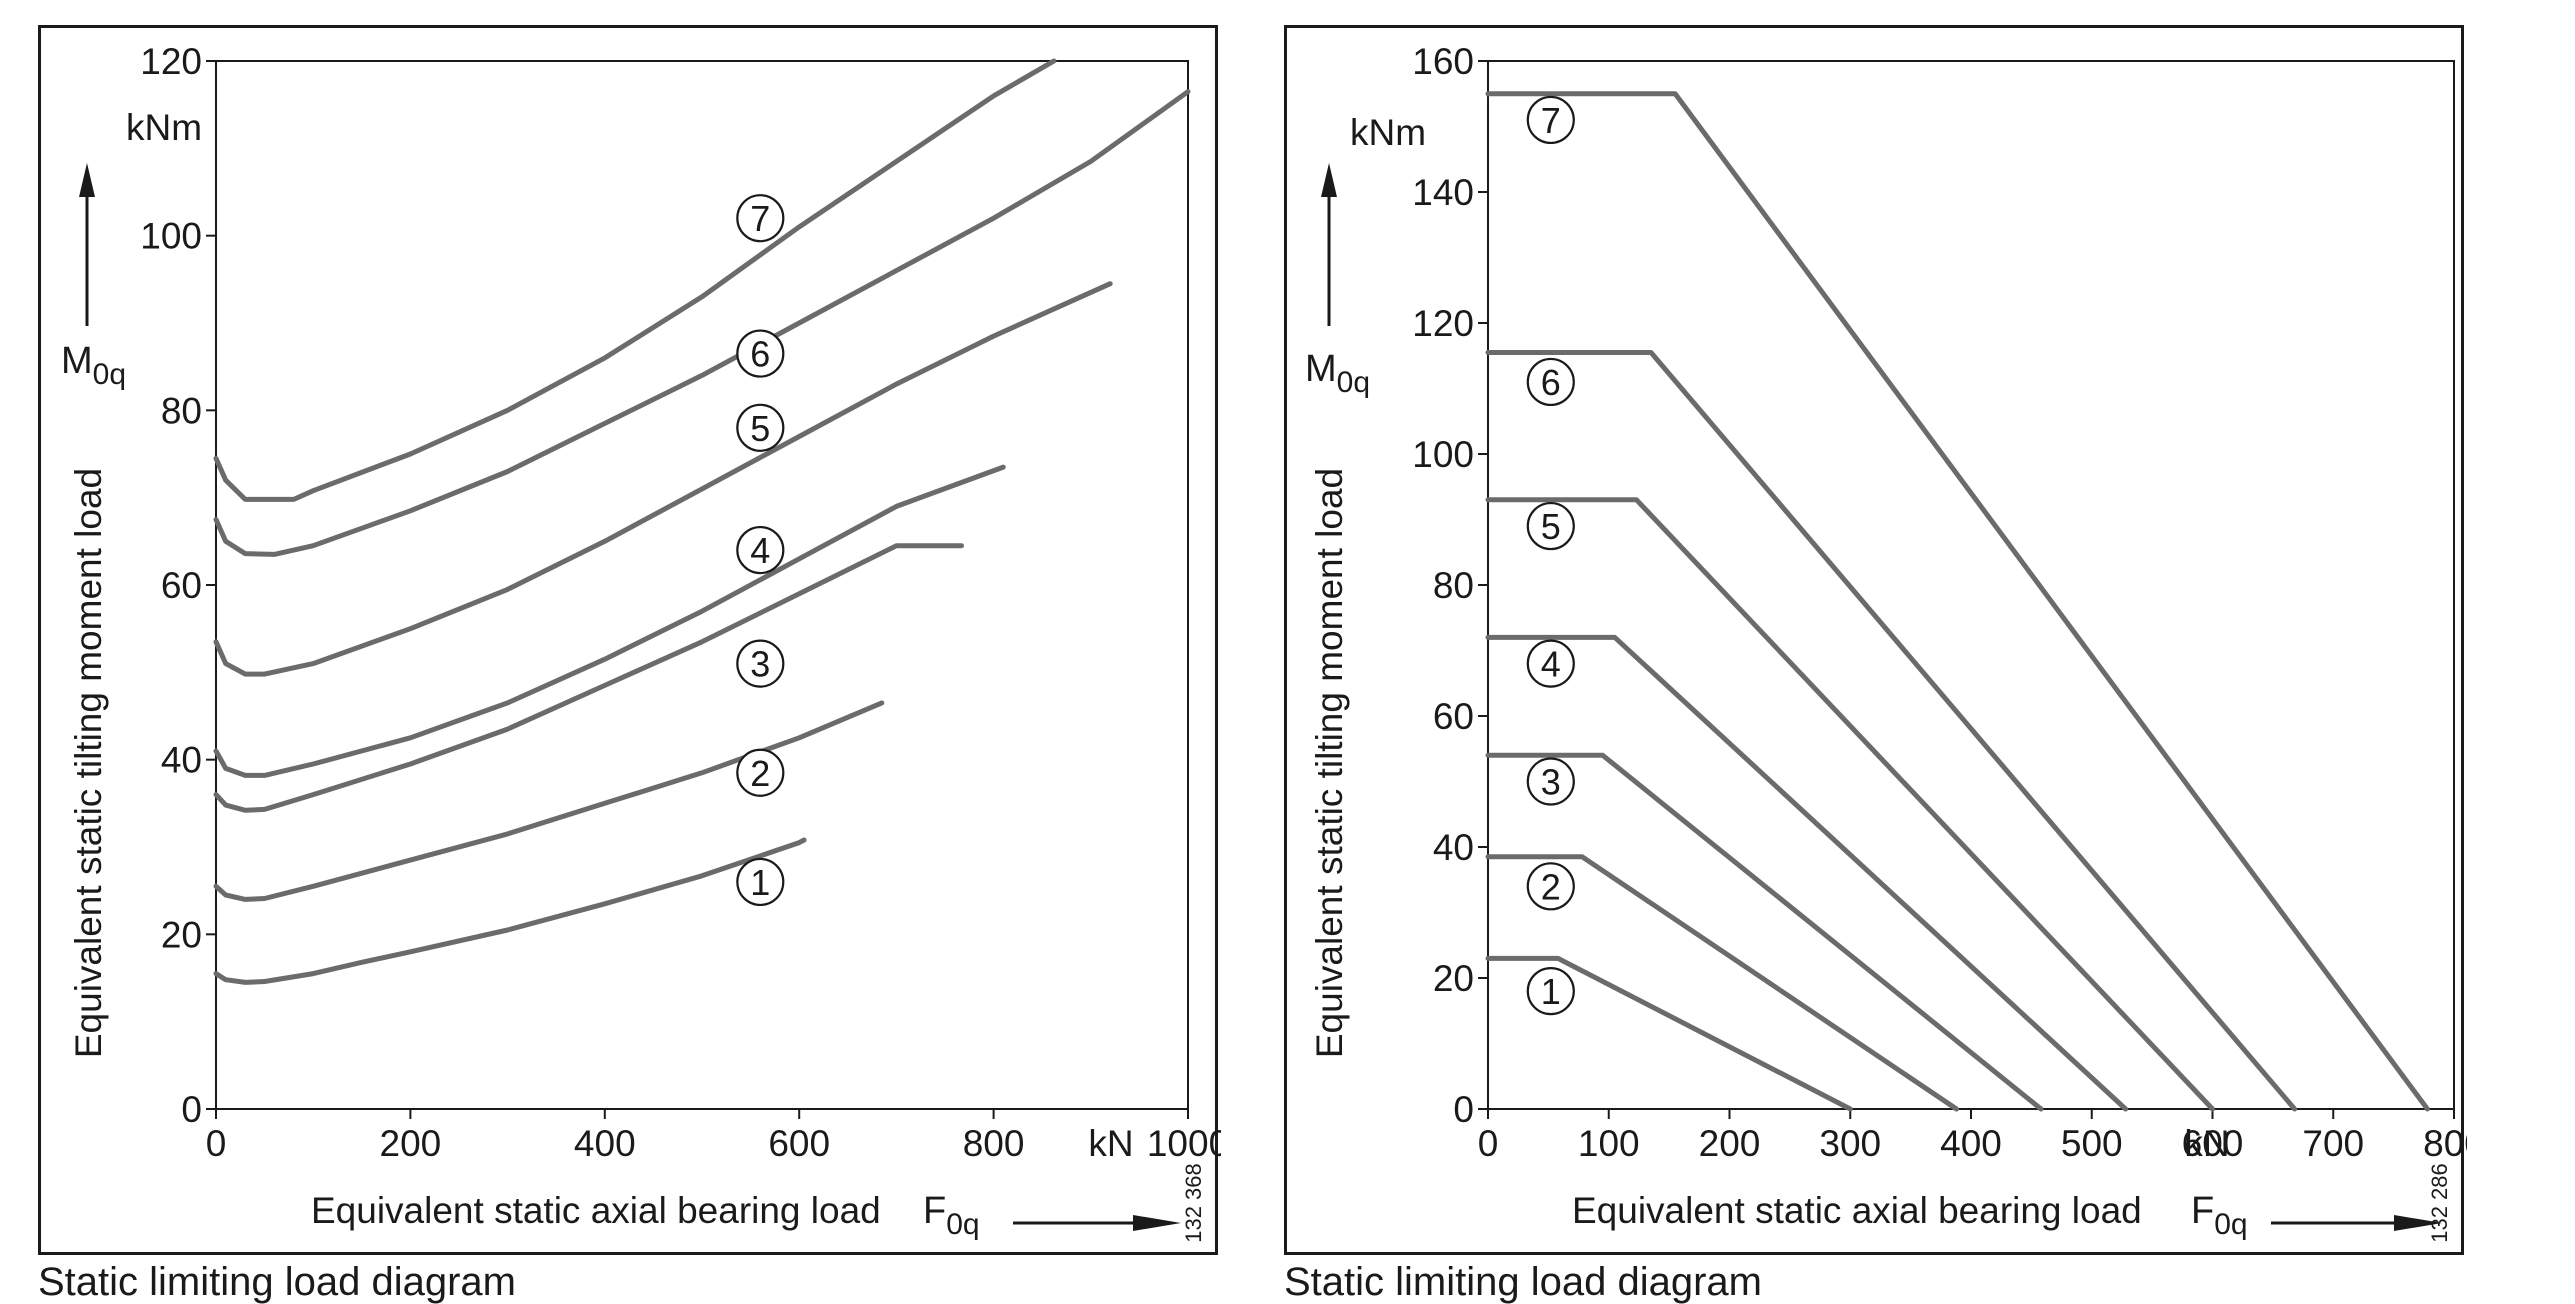 This screenshot has height=1304, width=2575. What do you see at coordinates (1453, 978) in the screenshot?
I see `y-tick-label-right: 20` at bounding box center [1453, 978].